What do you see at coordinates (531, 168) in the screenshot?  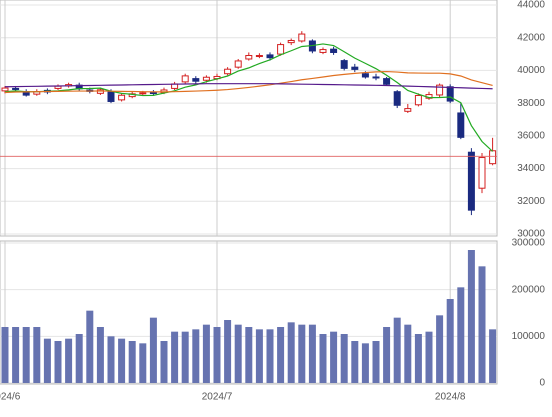 I see `y-tick-label: 34000` at bounding box center [531, 168].